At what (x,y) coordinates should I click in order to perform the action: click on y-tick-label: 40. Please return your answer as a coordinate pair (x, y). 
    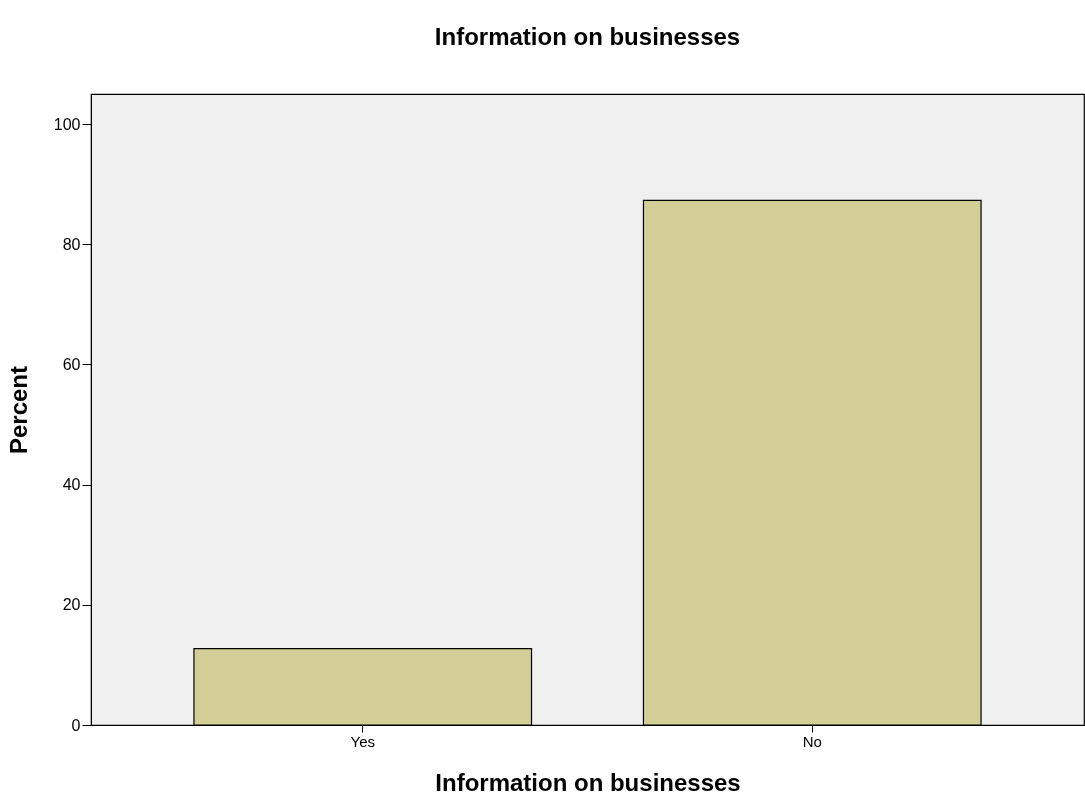
    Looking at the image, I should click on (71, 485).